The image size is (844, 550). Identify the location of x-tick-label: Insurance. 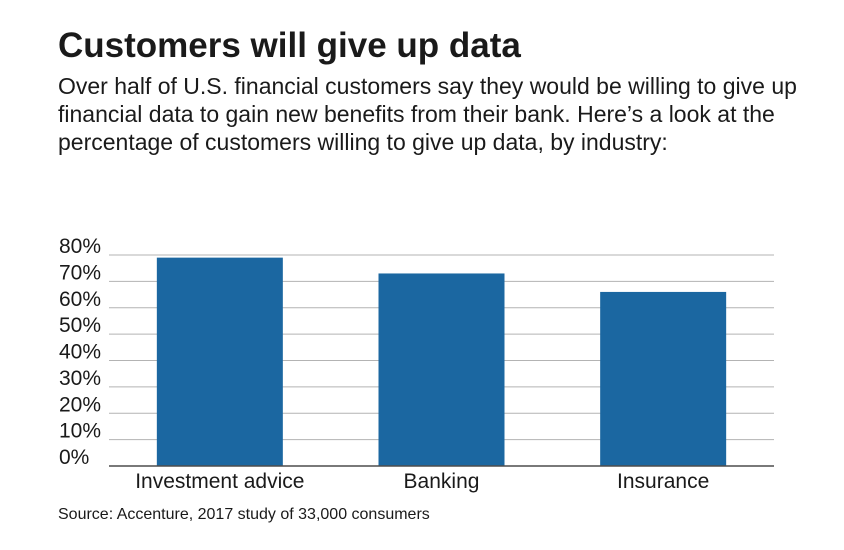
(663, 481).